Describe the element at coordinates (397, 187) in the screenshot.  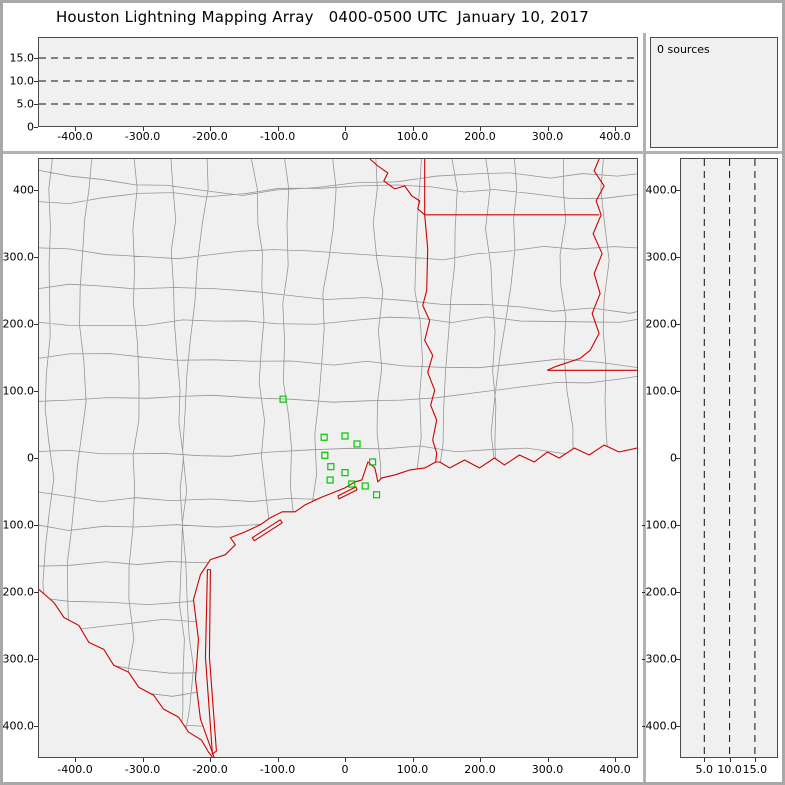
I see `red-river-border` at that location.